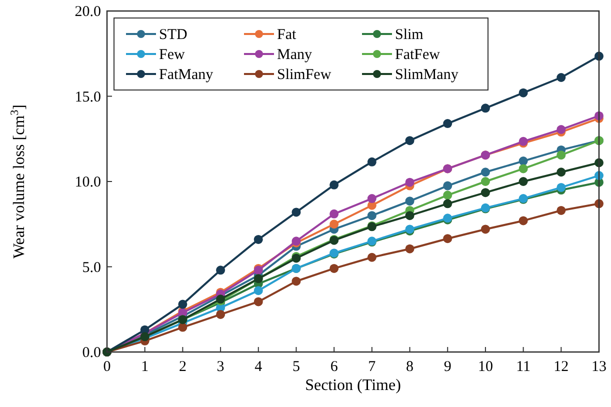  I want to click on x-axis-title: Section (Time), so click(353, 385).